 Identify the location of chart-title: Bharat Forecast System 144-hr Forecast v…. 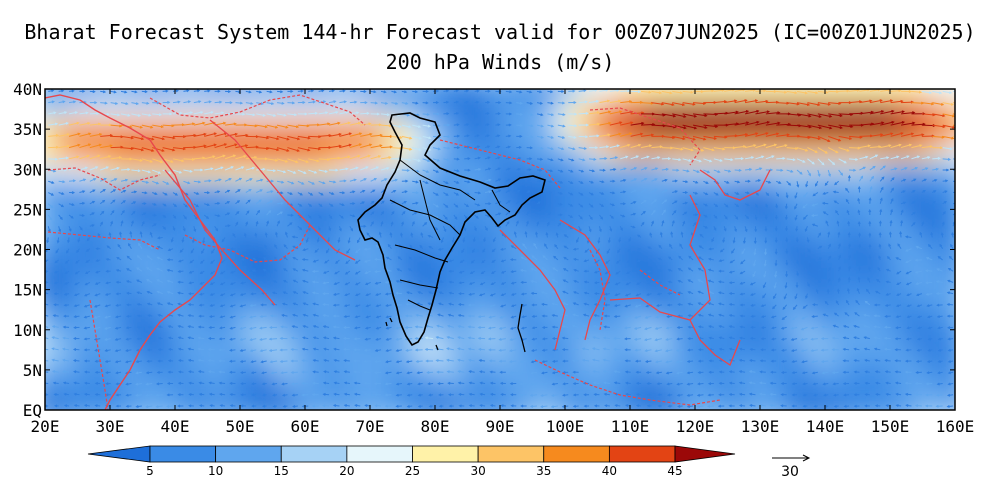
(500, 32).